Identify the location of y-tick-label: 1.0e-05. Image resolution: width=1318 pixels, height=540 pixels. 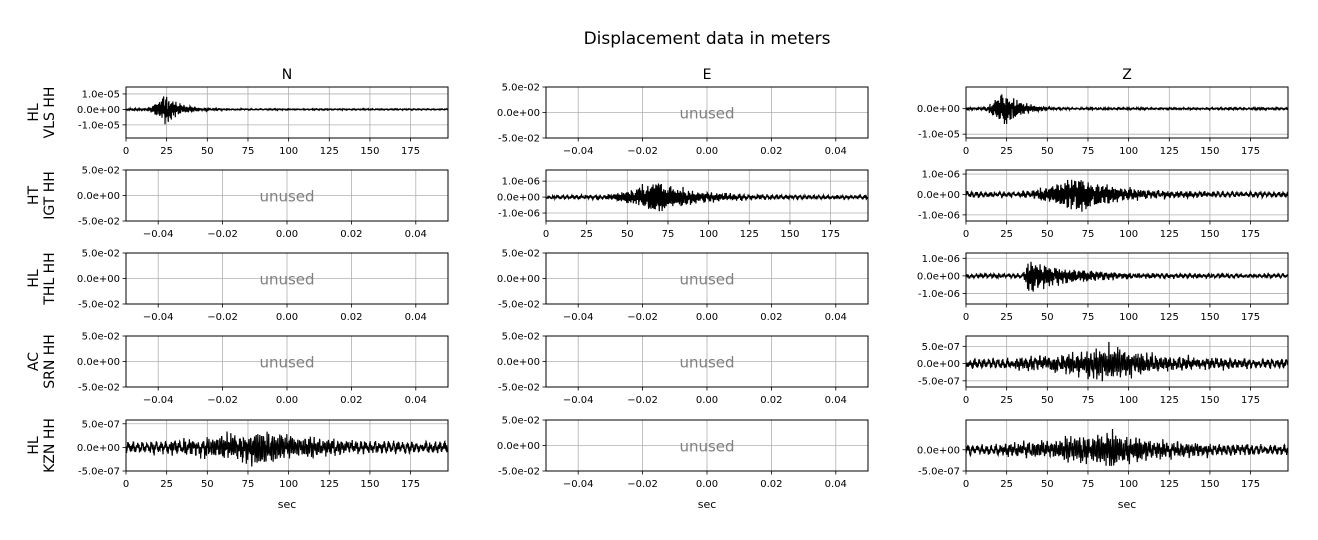
(101, 94).